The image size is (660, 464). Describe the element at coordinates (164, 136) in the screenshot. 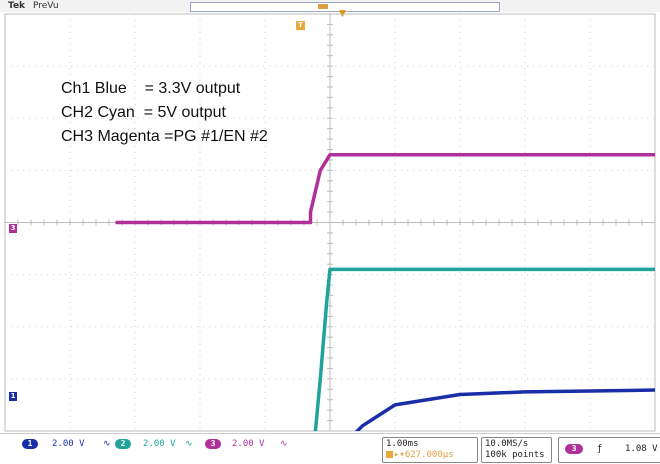

I see `annotation-ch3: CH3 Magenta =PG #1/EN #2` at that location.